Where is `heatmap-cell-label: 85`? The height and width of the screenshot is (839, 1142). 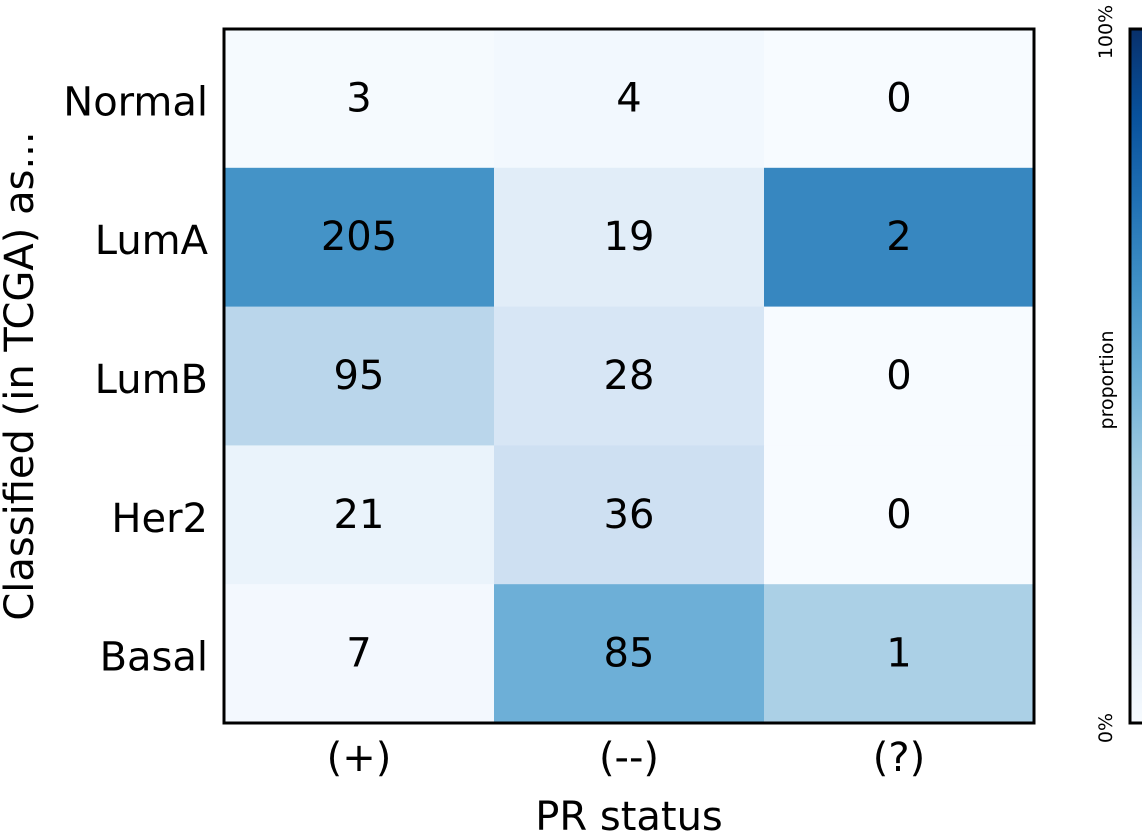
heatmap-cell-label: 85 is located at coordinates (629, 654).